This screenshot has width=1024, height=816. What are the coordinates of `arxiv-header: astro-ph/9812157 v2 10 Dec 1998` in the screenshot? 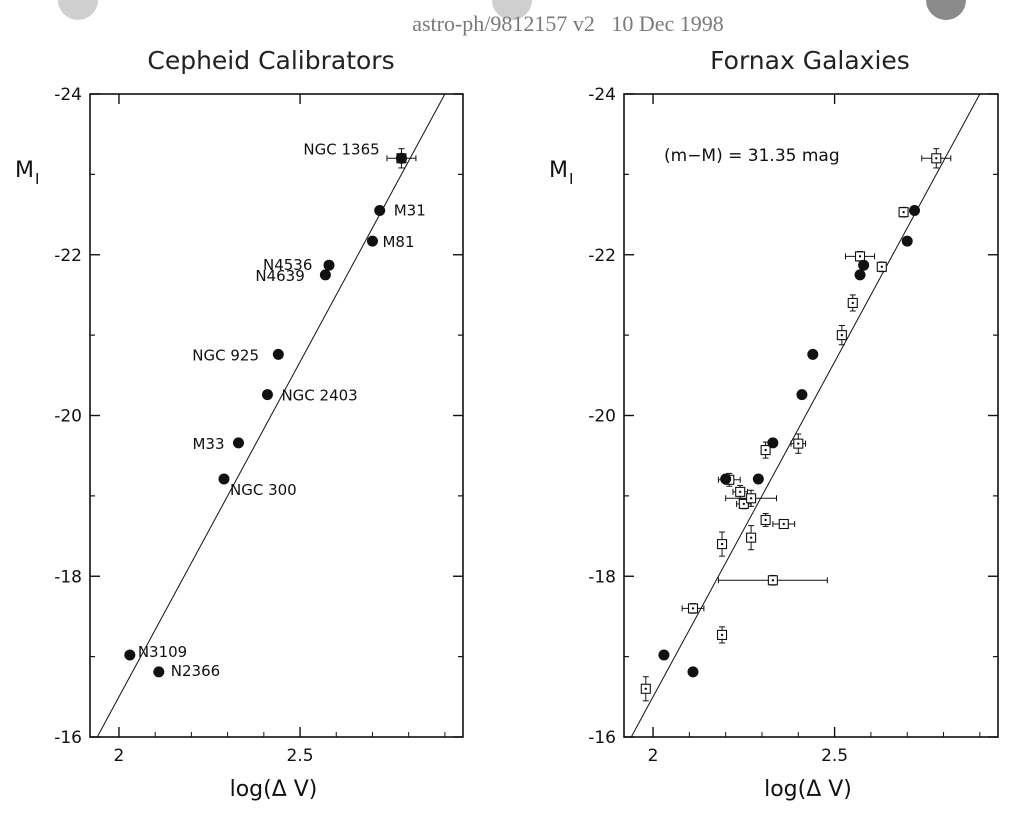 It's located at (568, 23).